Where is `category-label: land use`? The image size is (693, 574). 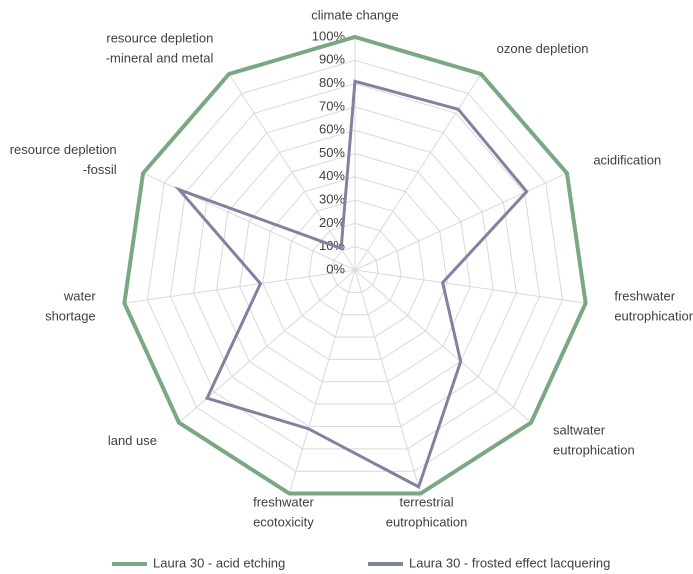 category-label: land use is located at coordinates (132, 440).